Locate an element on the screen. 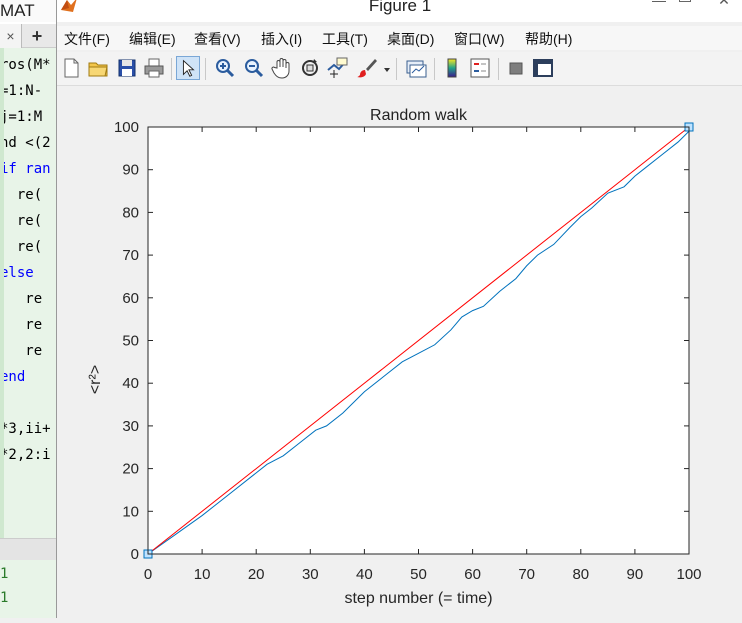 The image size is (742, 623). editor-title: MAT is located at coordinates (28, 11).